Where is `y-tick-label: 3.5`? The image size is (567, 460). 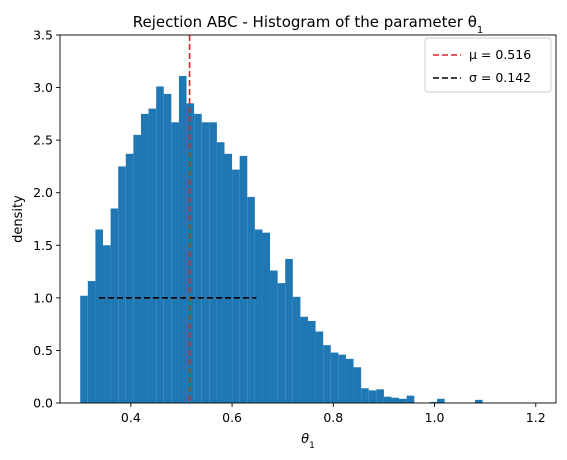 y-tick-label: 3.5 is located at coordinates (43, 35).